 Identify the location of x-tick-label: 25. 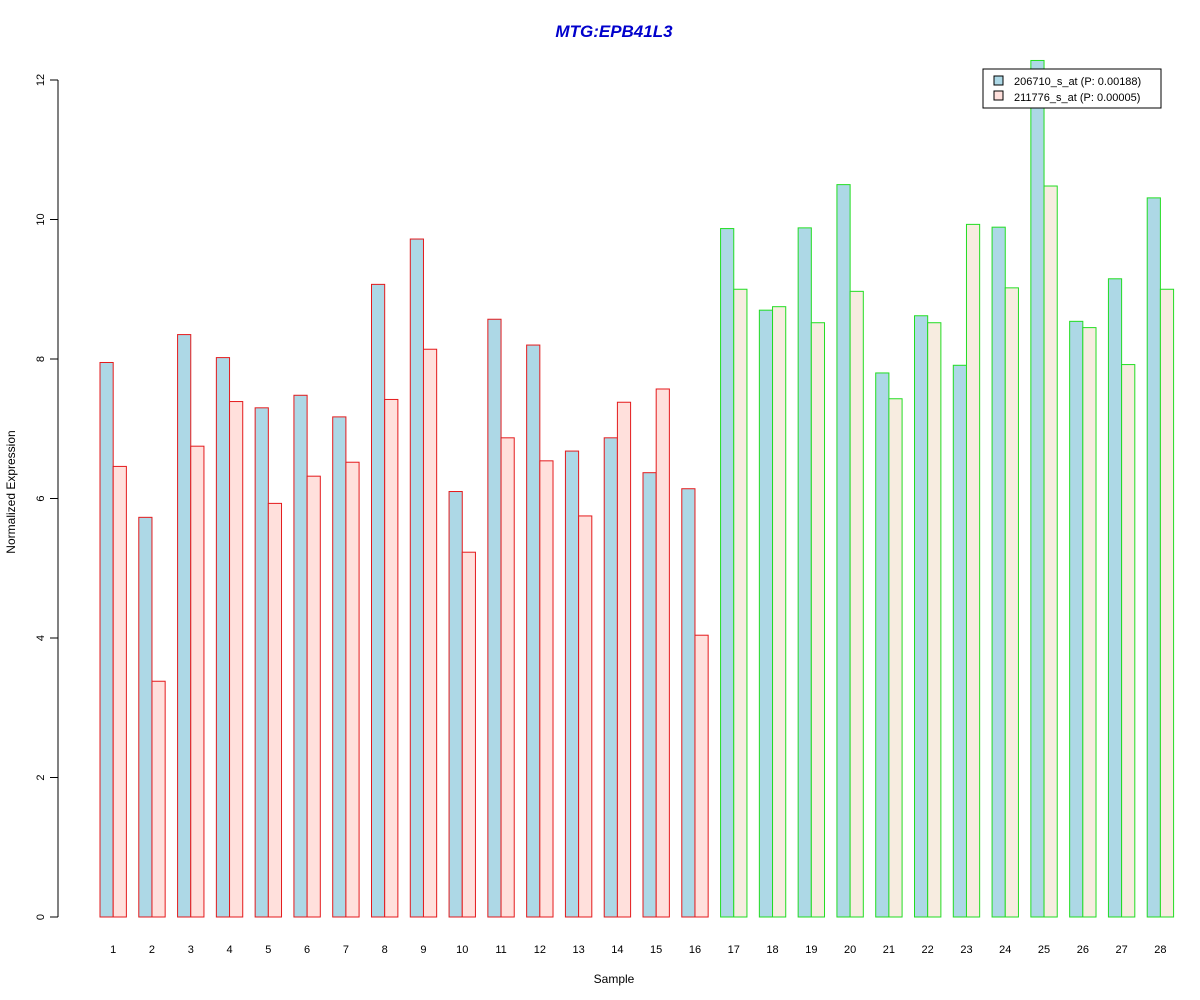
(1044, 950).